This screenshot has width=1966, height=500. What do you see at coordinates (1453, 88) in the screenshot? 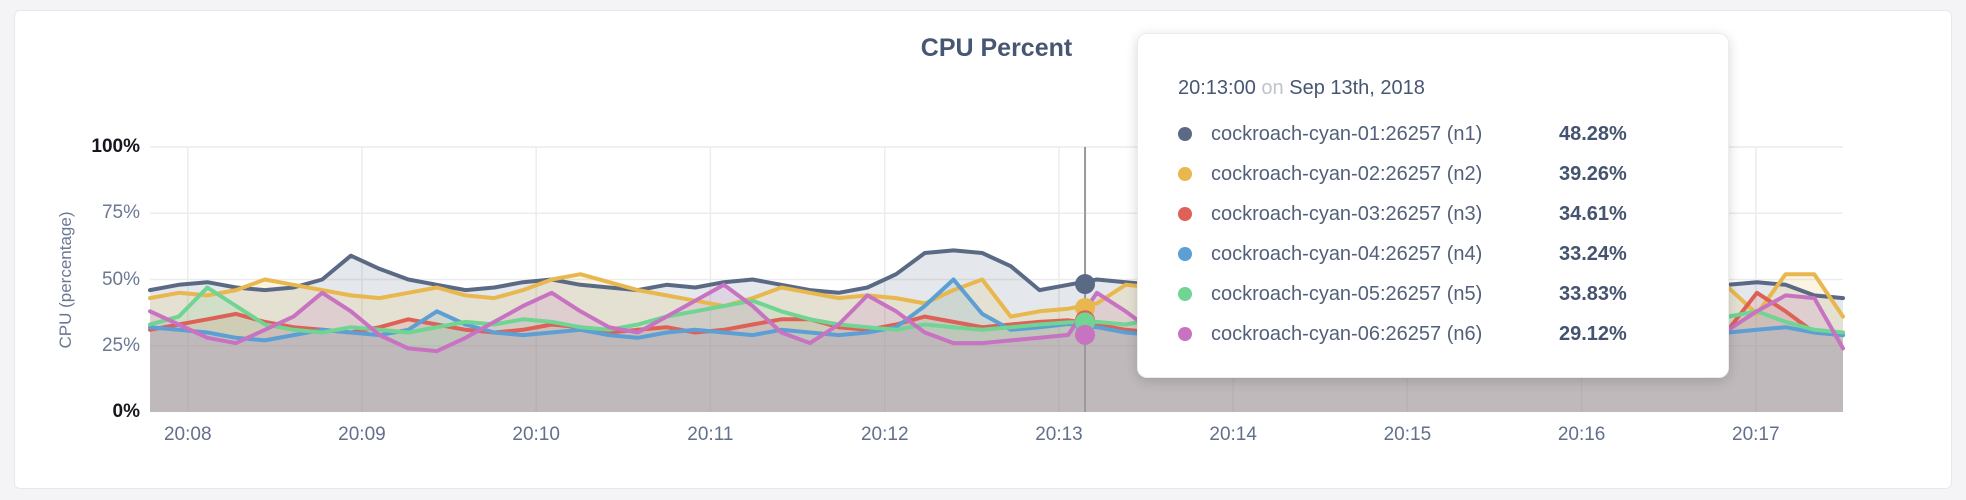
I see `tooltip-header: 20:13:00 on Sep 13th, 2018` at bounding box center [1453, 88].